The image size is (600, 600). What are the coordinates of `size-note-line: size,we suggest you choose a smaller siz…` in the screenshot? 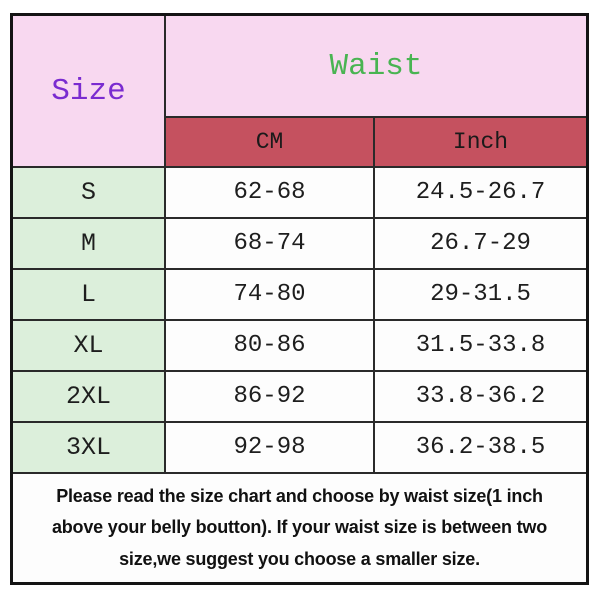 It's located at (299, 558).